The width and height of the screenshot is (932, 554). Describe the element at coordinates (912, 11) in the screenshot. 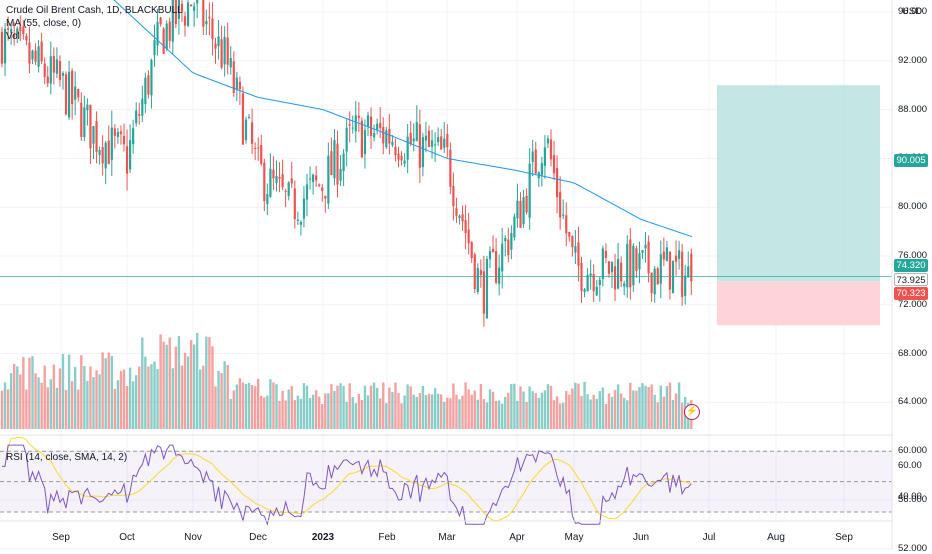

I see `currency-label: USD` at that location.